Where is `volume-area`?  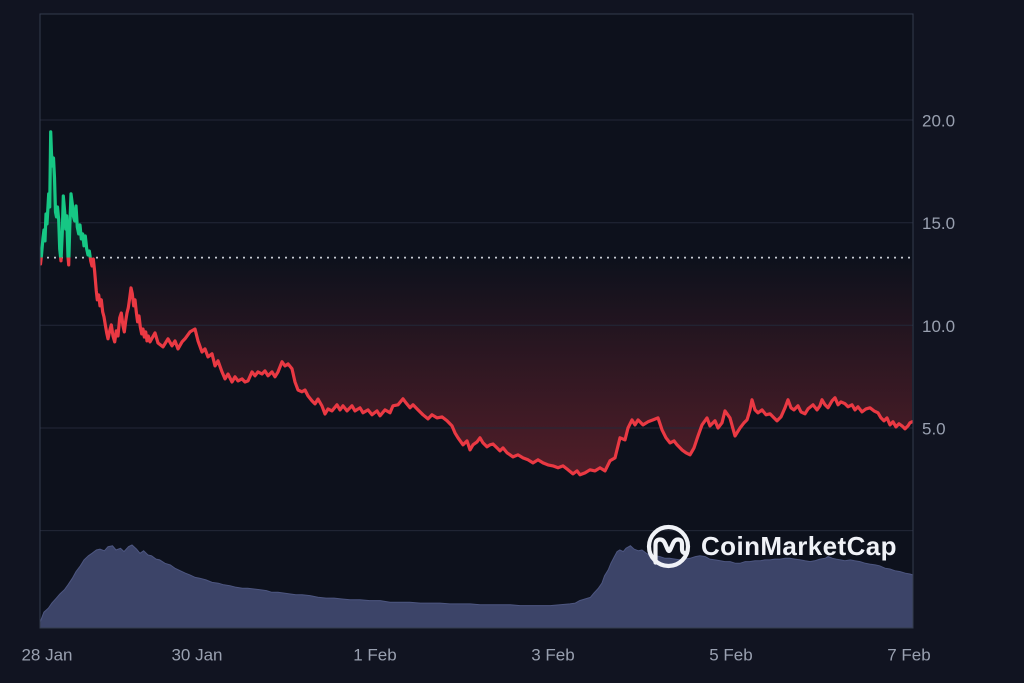 volume-area is located at coordinates (477, 586).